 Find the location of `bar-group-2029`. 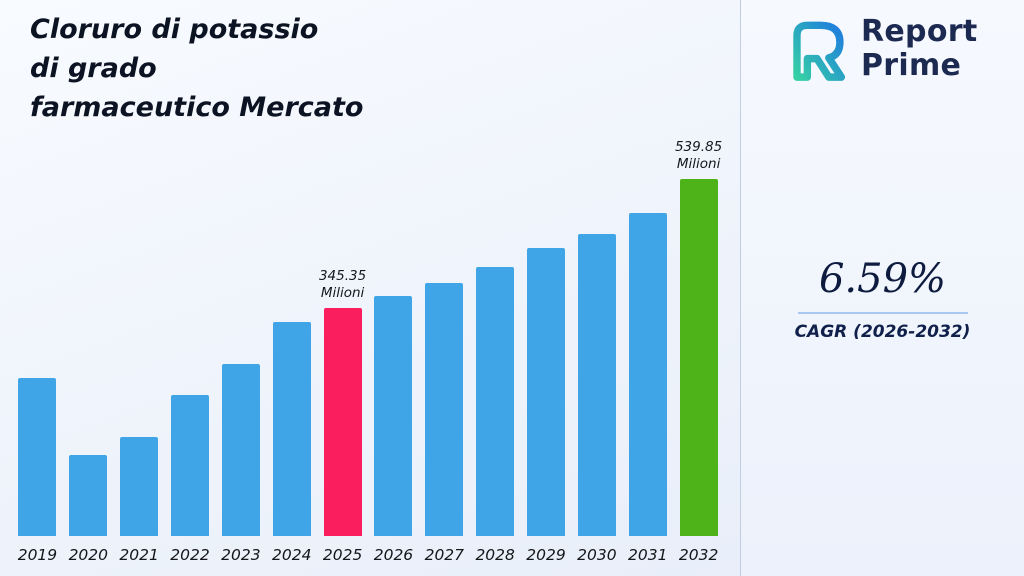

bar-group-2029 is located at coordinates (546, 392).